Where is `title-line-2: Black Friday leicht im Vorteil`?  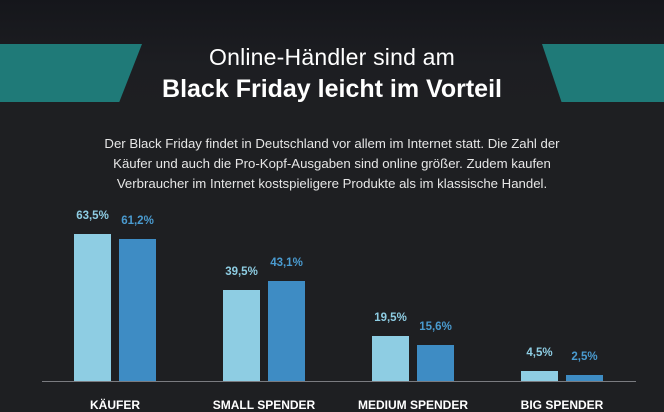 title-line-2: Black Friday leicht im Vorteil is located at coordinates (332, 89).